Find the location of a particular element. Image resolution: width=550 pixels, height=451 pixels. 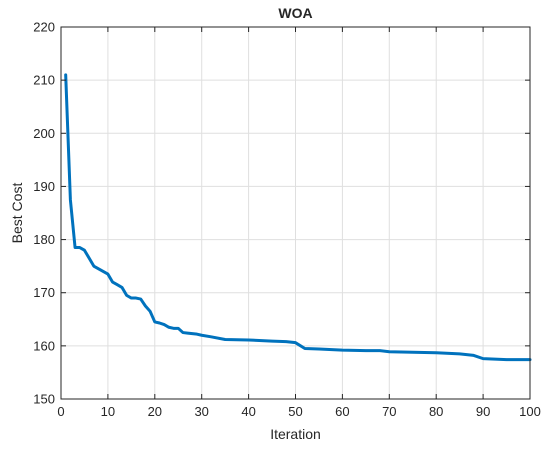

x-tick-label: 50 is located at coordinates (295, 411).